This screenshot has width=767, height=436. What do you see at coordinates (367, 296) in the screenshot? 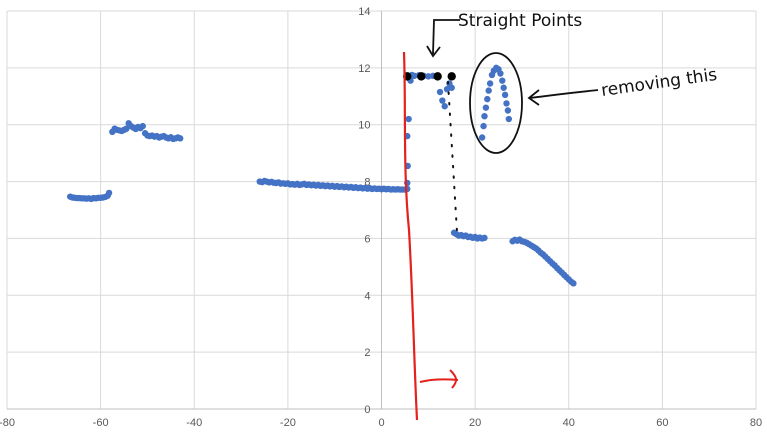
I see `y-tick-label: 4` at bounding box center [367, 296].